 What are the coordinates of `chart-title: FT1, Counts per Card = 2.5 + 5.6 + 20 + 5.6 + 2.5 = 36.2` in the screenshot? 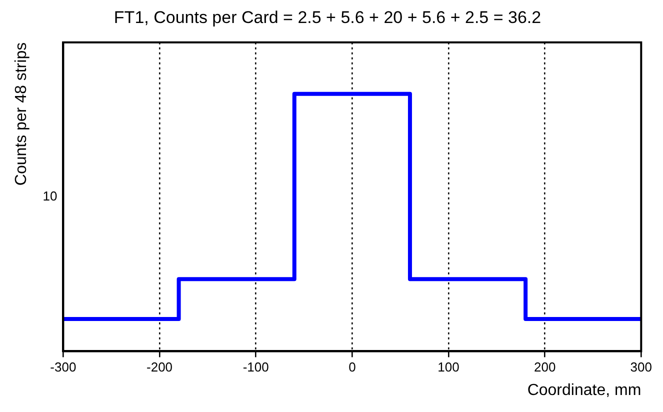 It's located at (328, 17).